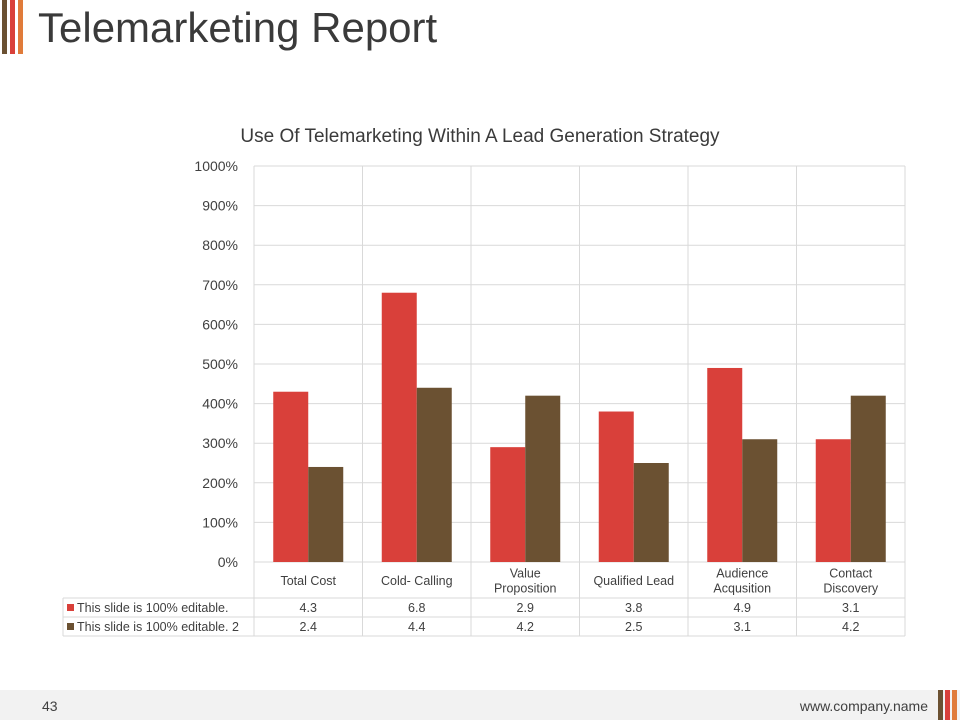 This screenshot has width=960, height=720. I want to click on y-tick-label: 200%, so click(220, 483).